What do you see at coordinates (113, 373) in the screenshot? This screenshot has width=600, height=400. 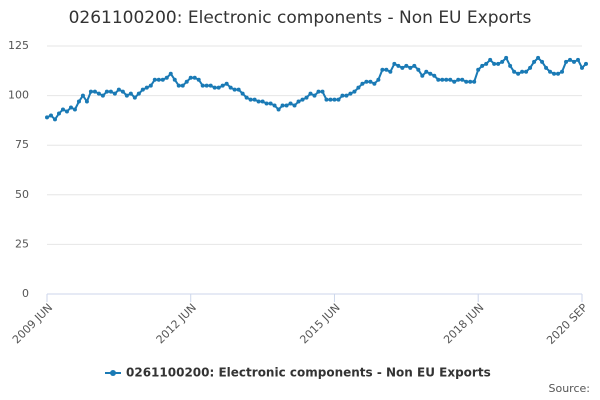 I see `legend-marker` at bounding box center [113, 373].